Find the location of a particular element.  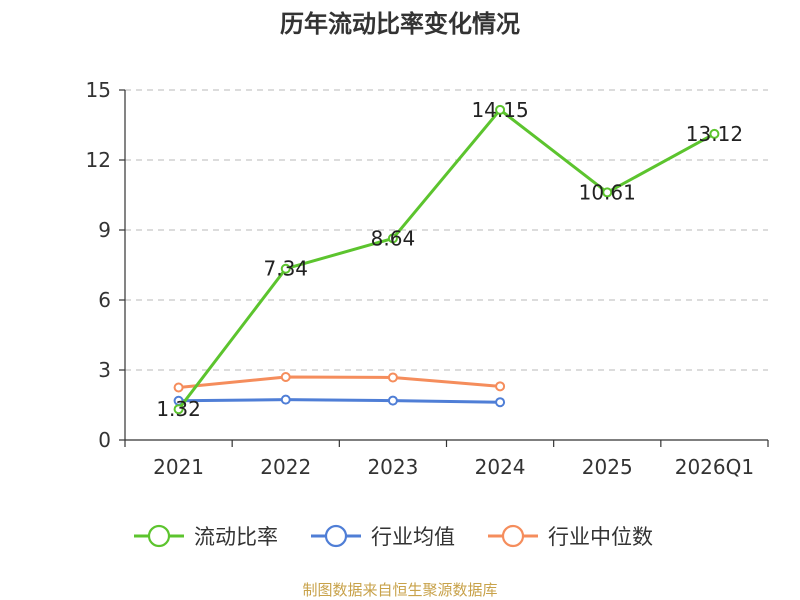

legend-item-2: 行业中位数 is located at coordinates (570, 536).